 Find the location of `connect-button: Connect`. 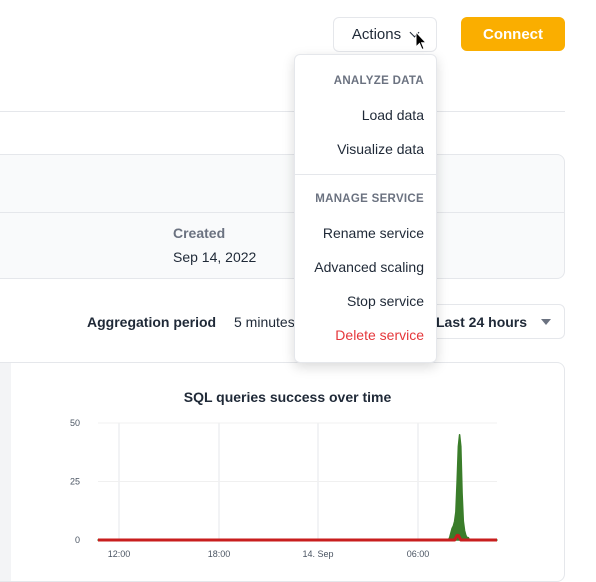

connect-button: Connect is located at coordinates (513, 34).